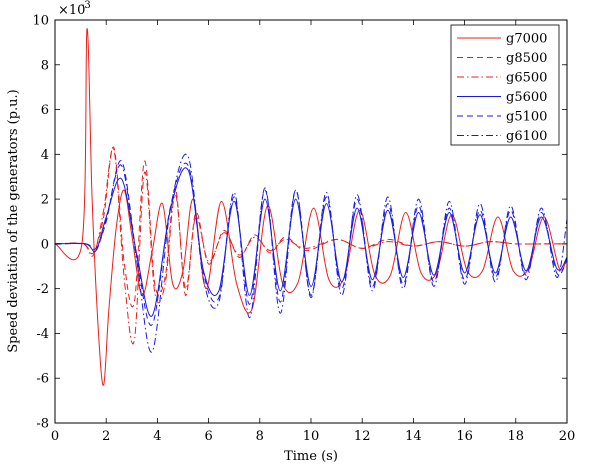 This screenshot has width=598, height=467. I want to click on y-tick-label: 0, so click(45, 244).